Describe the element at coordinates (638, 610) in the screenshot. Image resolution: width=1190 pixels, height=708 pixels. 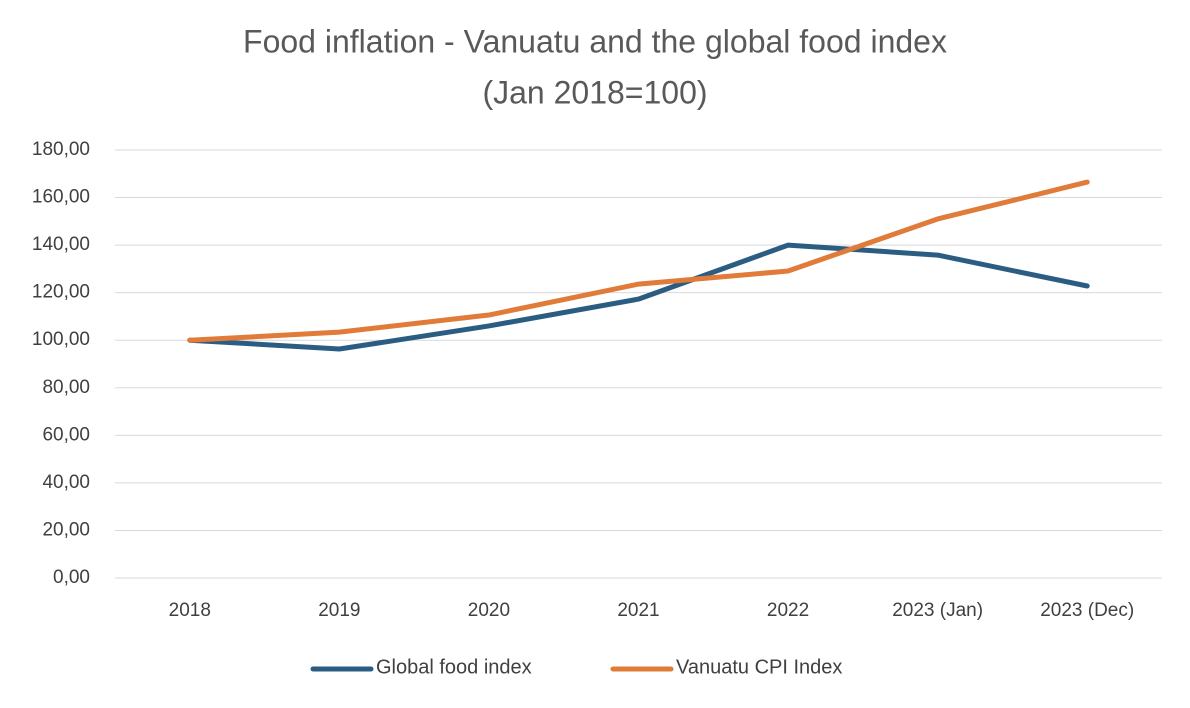
I see `x-tick-label: 2021` at that location.